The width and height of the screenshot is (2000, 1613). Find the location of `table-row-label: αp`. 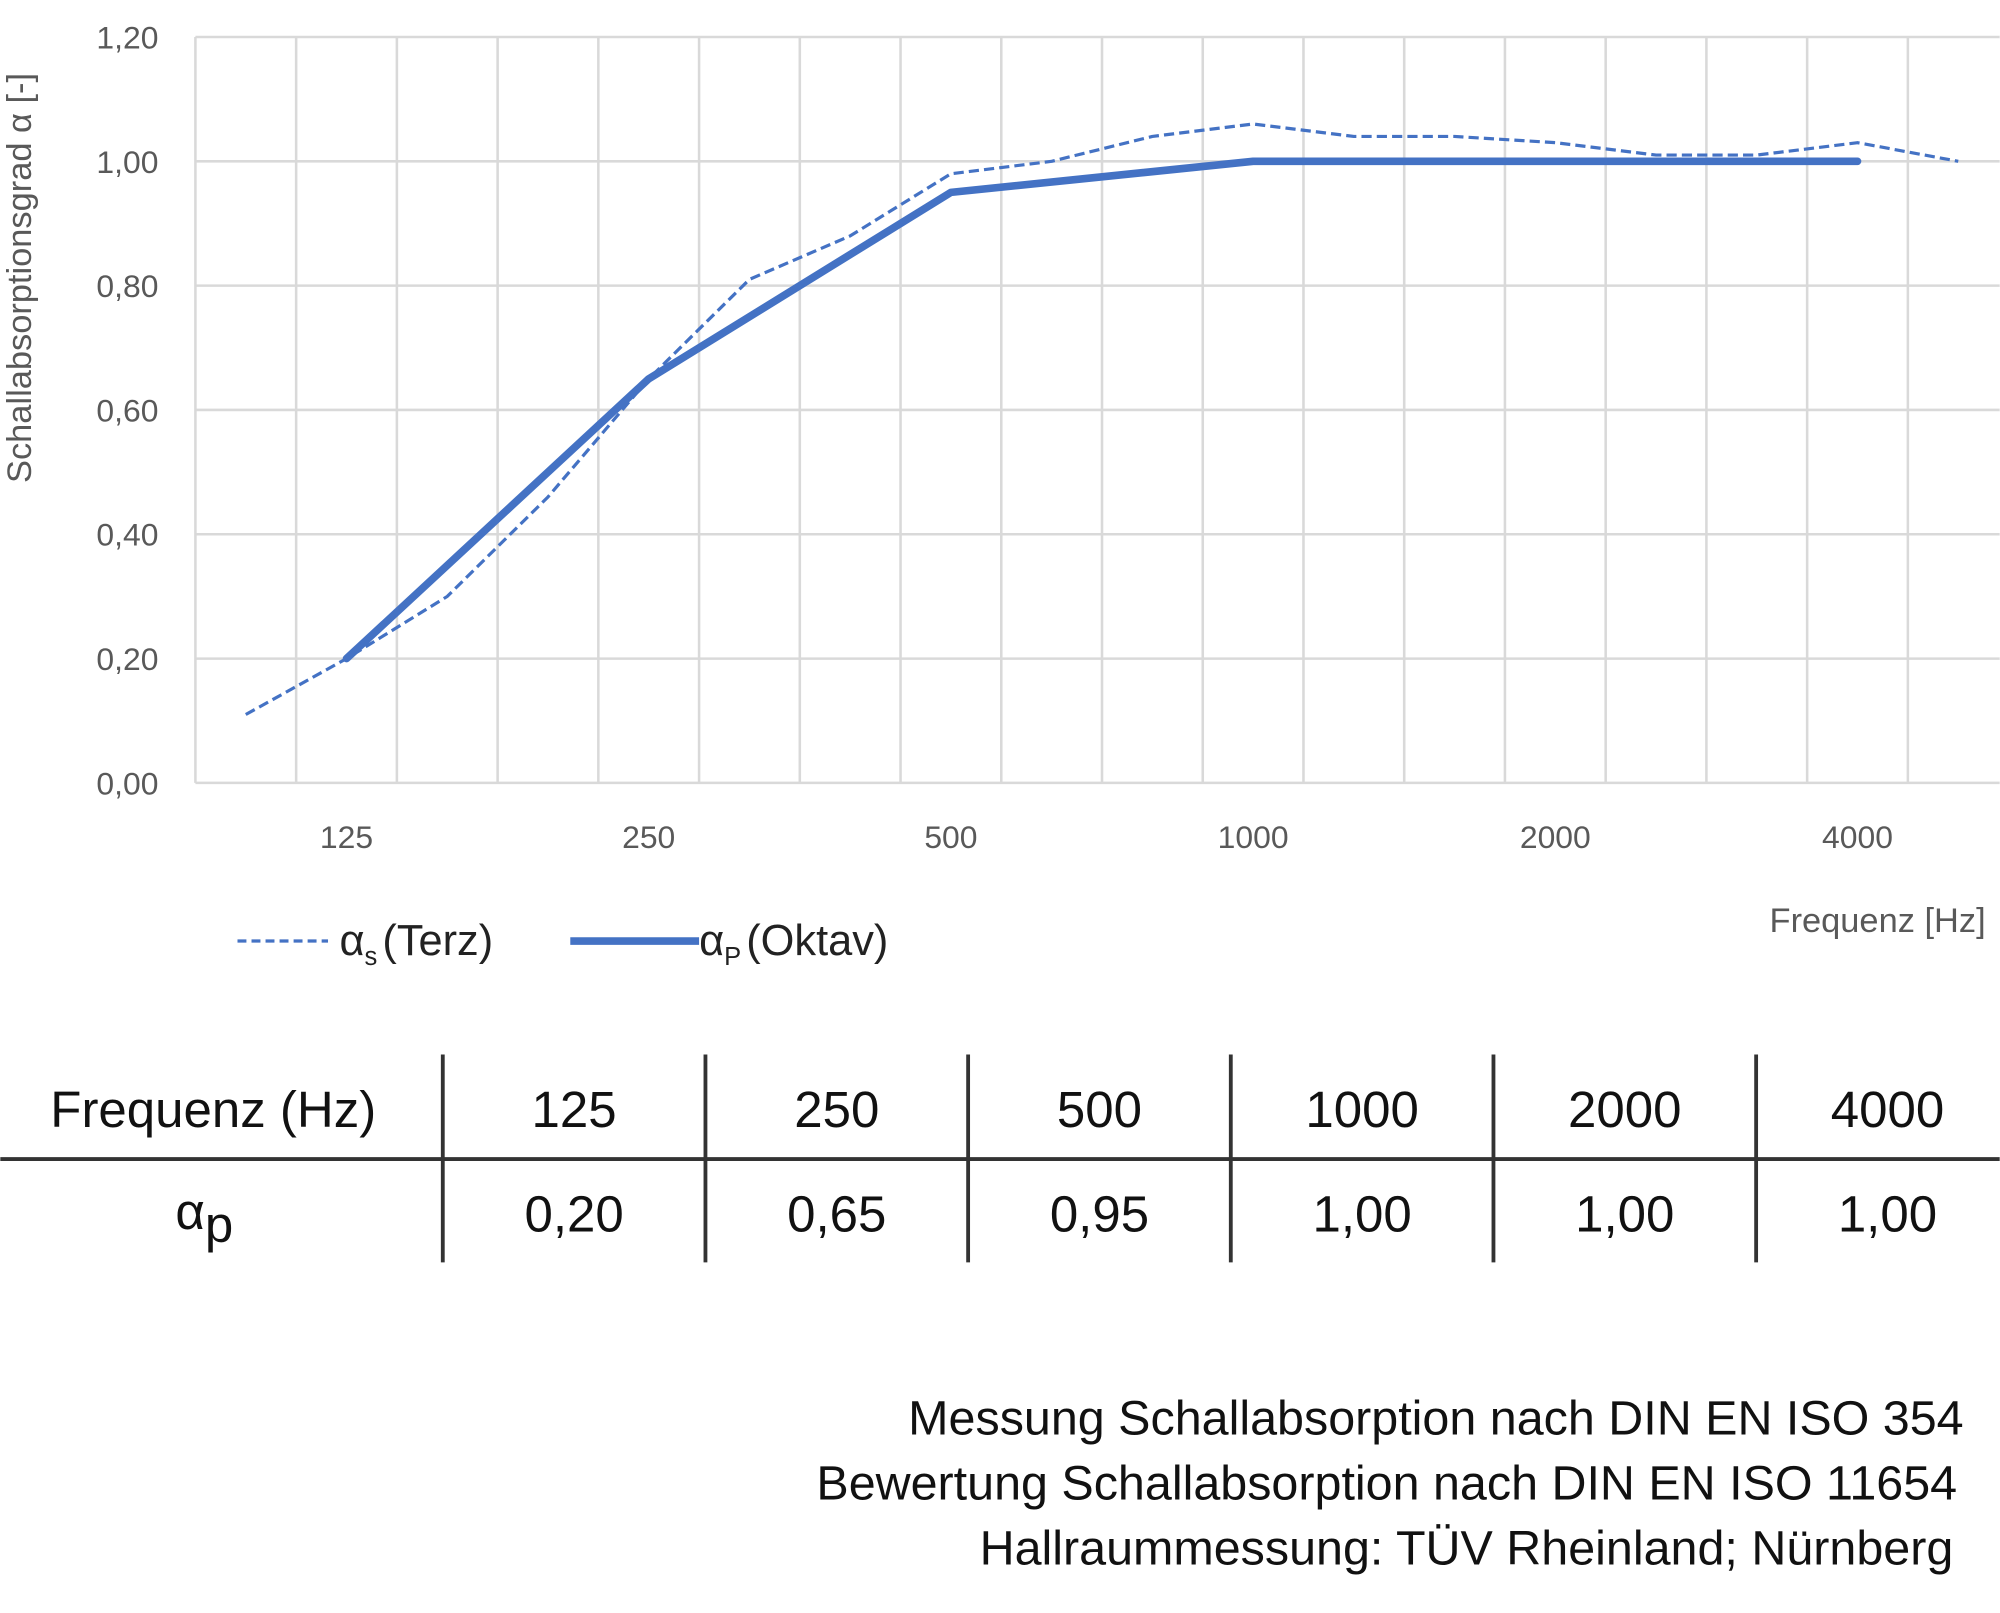

table-row-label: αp is located at coordinates (204, 1218).